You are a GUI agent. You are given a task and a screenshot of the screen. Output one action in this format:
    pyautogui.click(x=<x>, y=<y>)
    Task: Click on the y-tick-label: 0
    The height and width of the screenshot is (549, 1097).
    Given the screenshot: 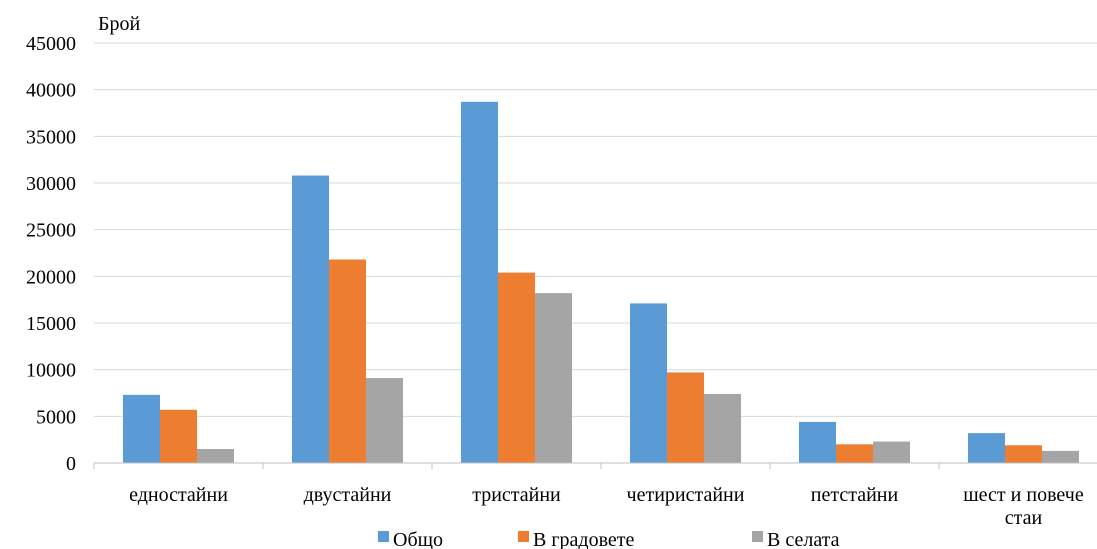 What is the action you would take?
    pyautogui.click(x=71, y=464)
    